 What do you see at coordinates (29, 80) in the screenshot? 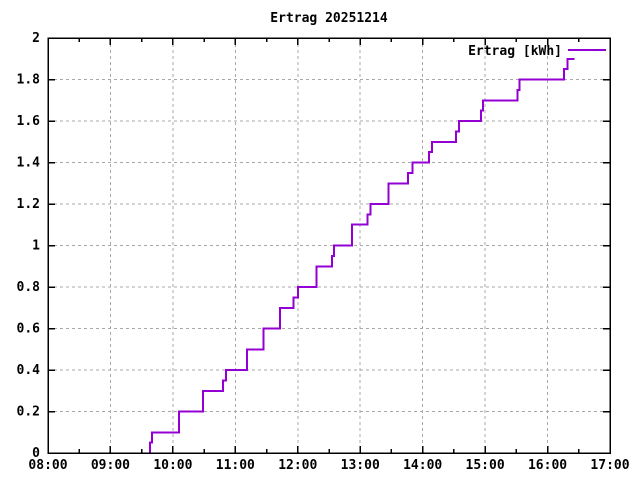
I see `y-tick-label: 1.8` at bounding box center [29, 80].